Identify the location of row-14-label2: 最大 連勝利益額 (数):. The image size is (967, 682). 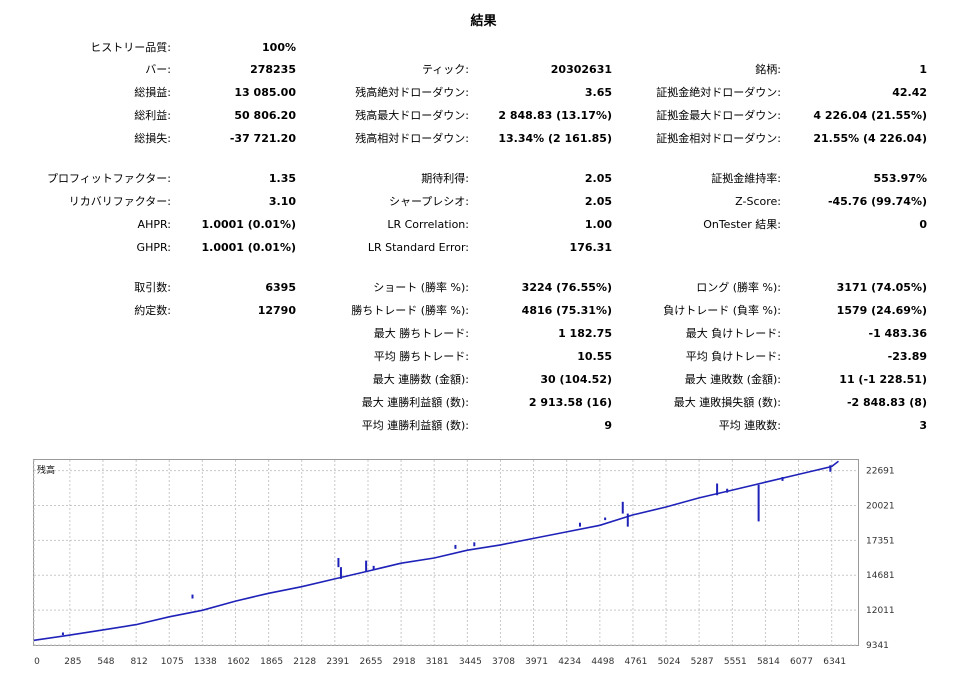
(415, 402).